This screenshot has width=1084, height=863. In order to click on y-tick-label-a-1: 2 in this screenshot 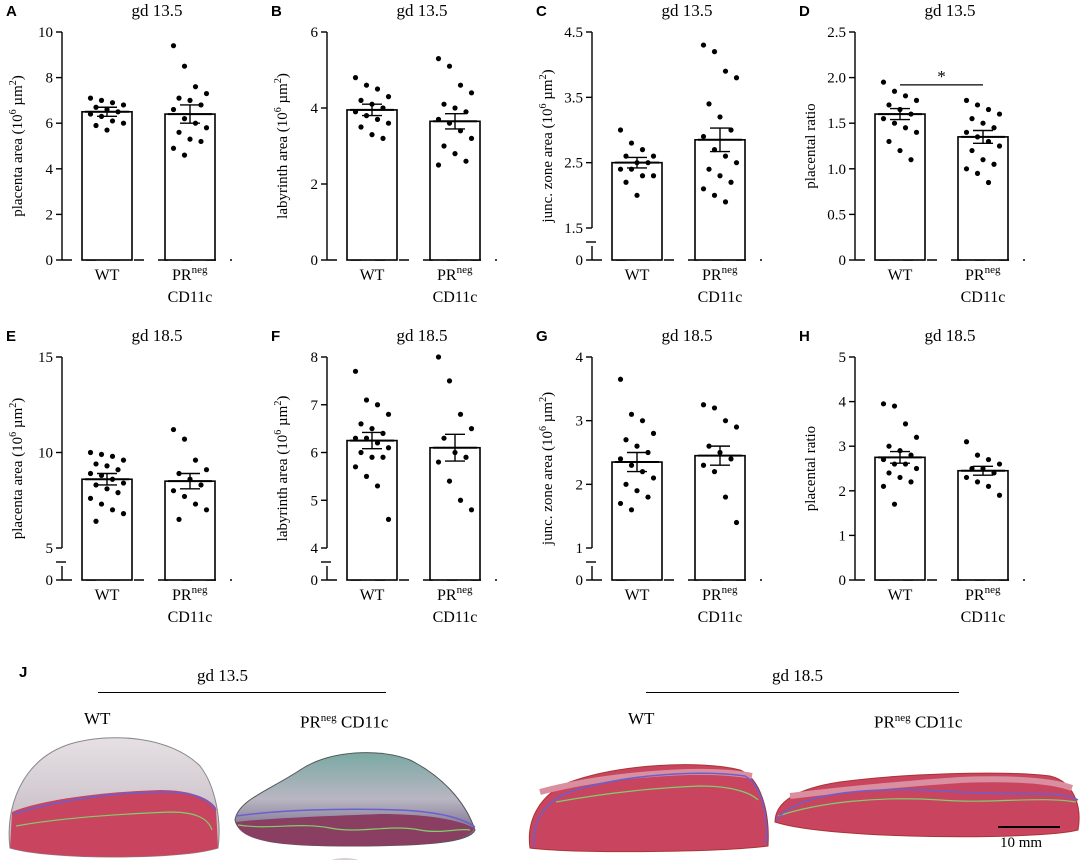, I will do `click(50, 215)`.